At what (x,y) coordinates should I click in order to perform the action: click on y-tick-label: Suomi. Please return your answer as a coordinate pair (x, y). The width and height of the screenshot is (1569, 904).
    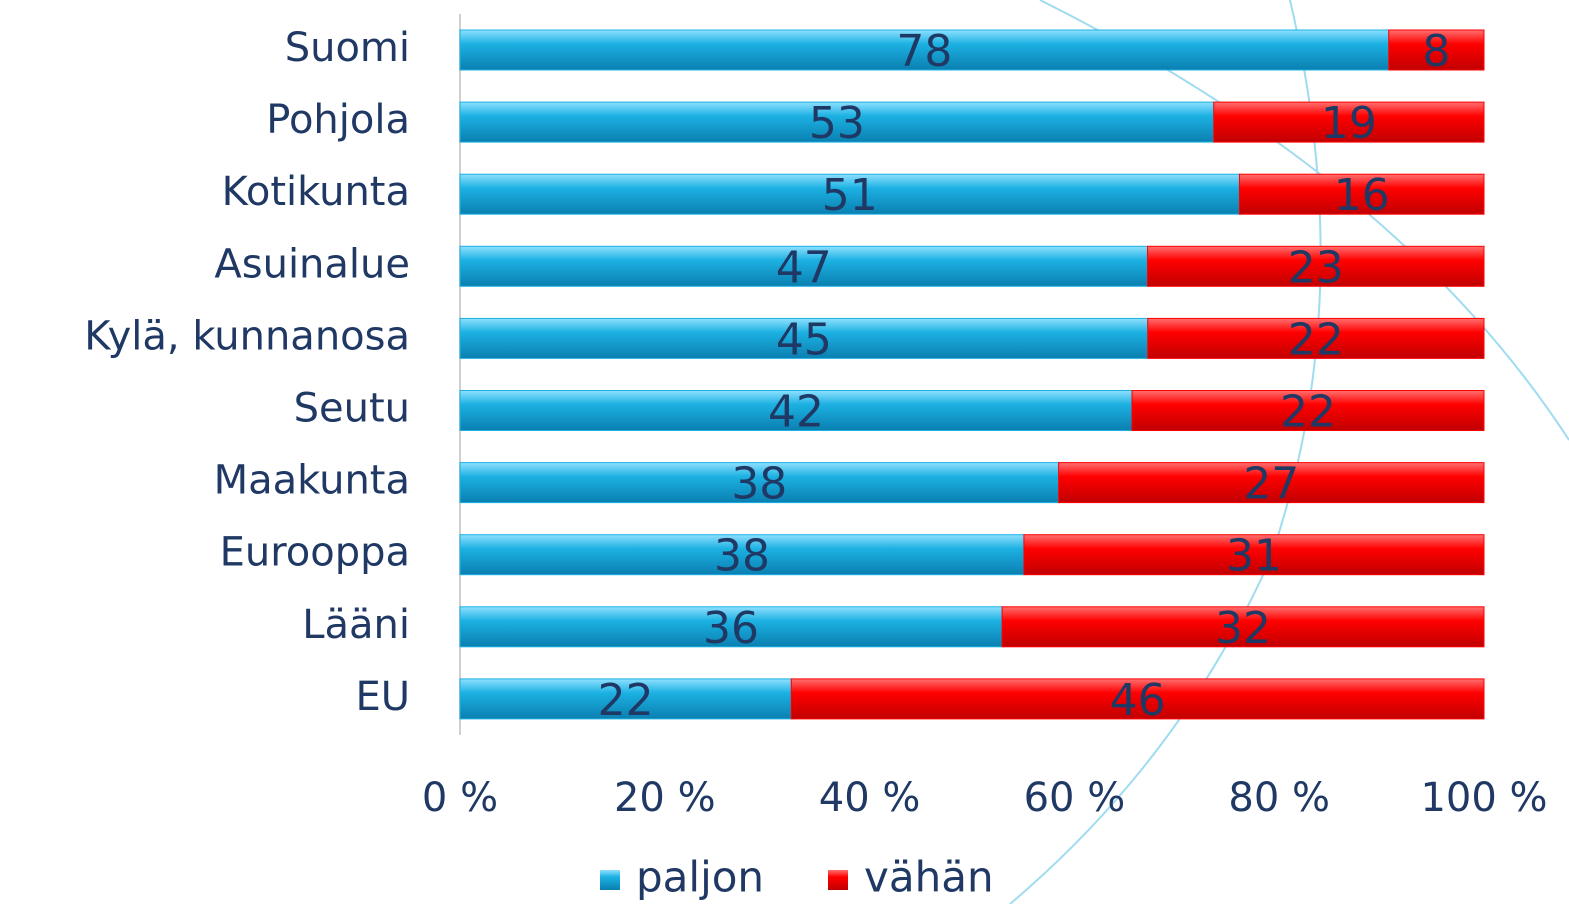
    Looking at the image, I should click on (347, 48).